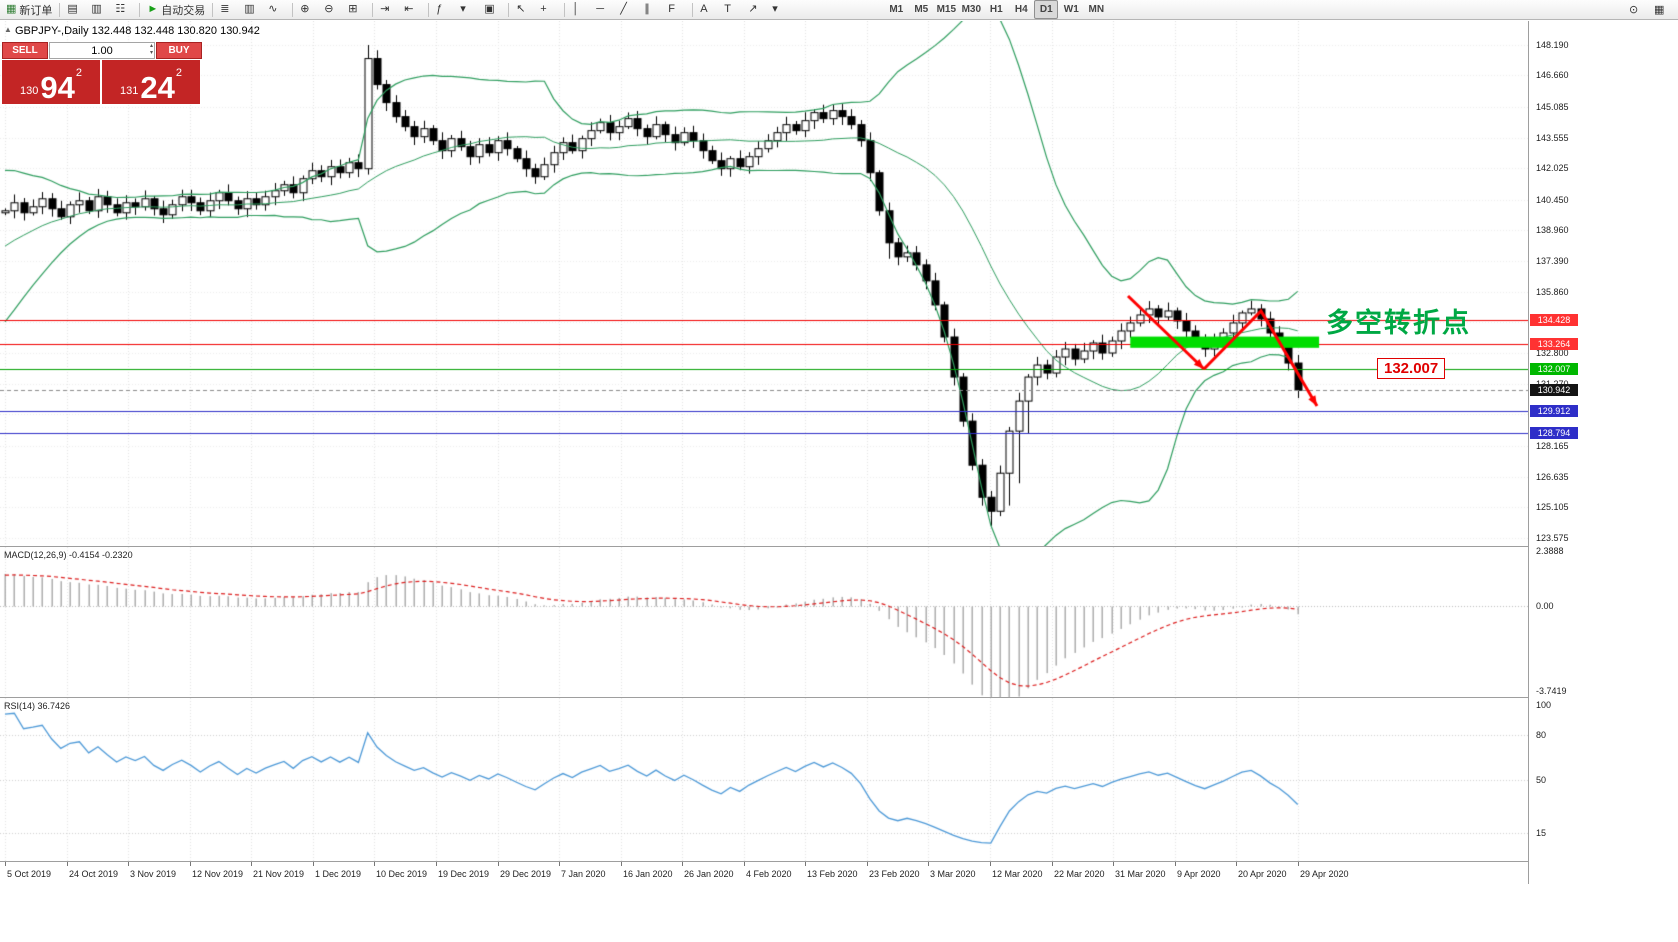  I want to click on tile-windows-icon: ⊞, so click(353, 9).